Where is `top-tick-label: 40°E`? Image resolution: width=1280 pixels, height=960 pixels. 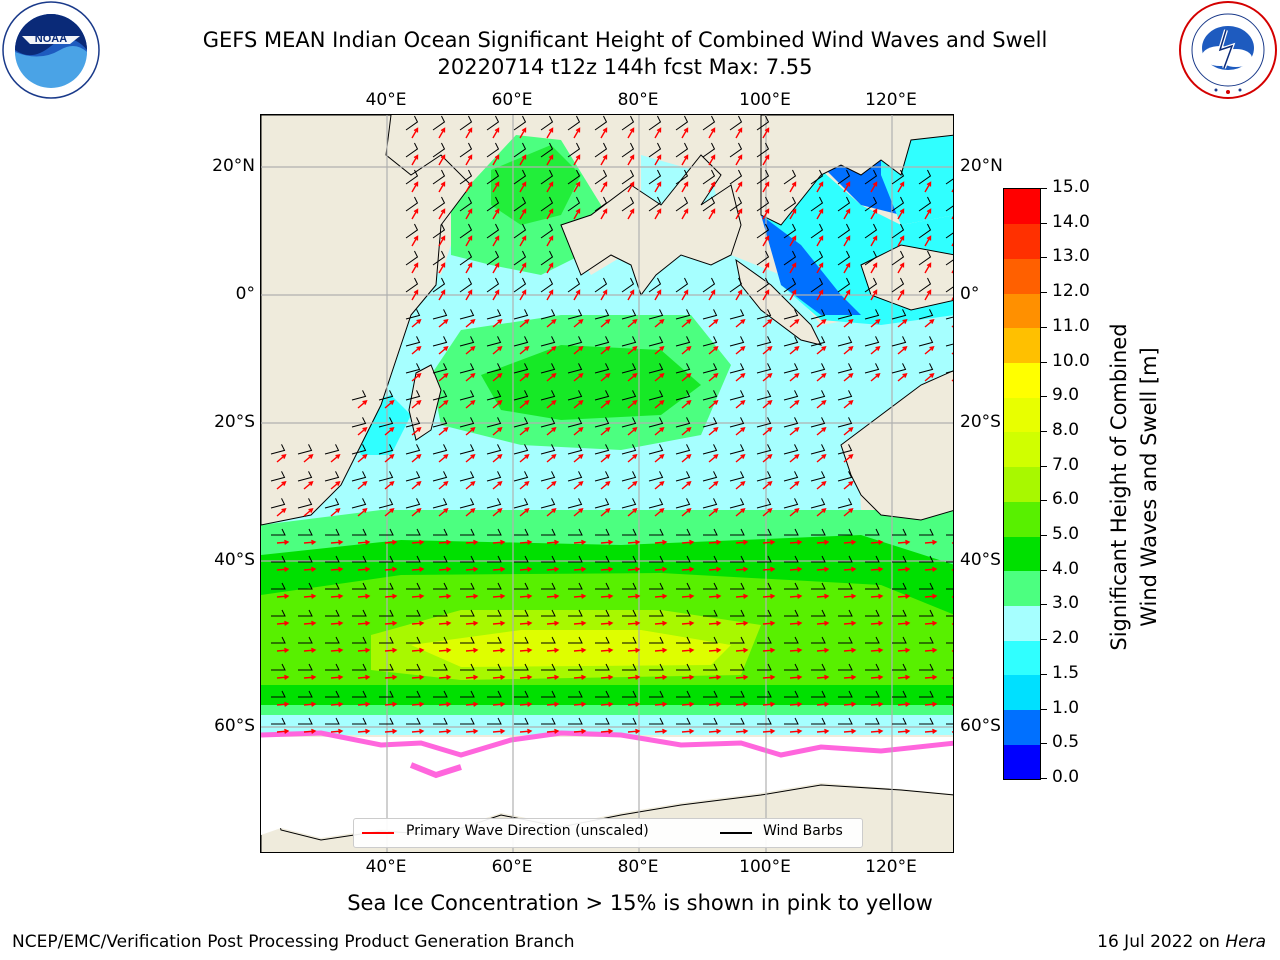
top-tick-label: 40°E is located at coordinates (386, 100).